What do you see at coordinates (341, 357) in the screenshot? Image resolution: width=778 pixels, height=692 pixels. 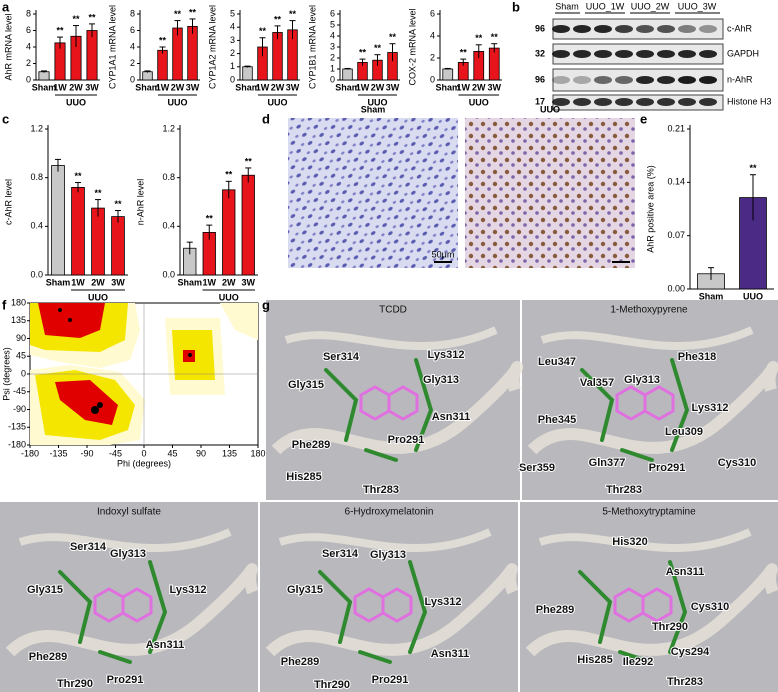 I see `residue-label: Ser314` at bounding box center [341, 357].